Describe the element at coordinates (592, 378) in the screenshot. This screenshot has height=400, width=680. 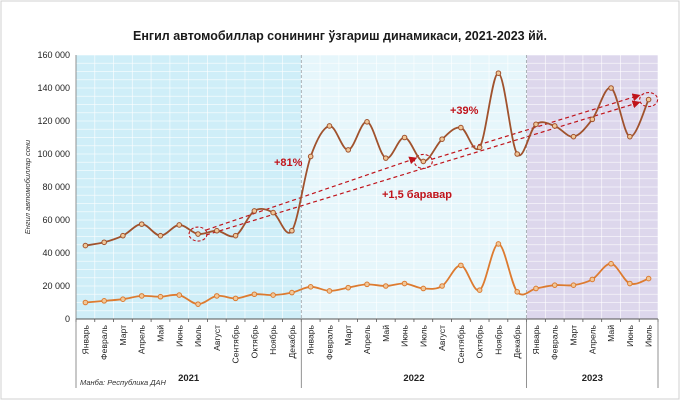
I see `year-label-2023: 2023` at that location.